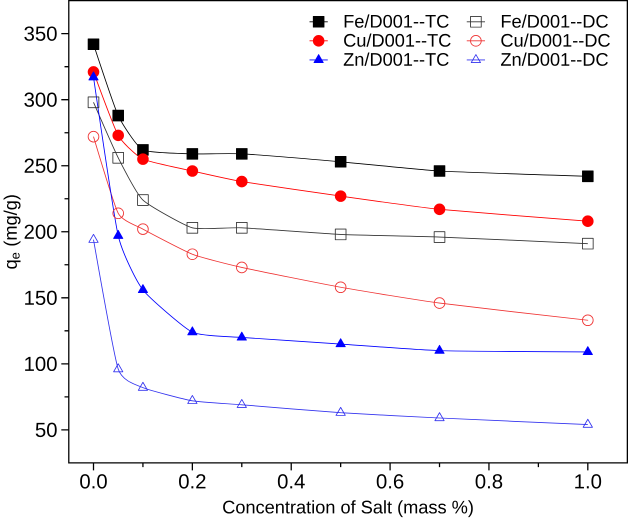 The width and height of the screenshot is (628, 521). Describe the element at coordinates (555, 21) in the screenshot. I see `legend-label: Fe/D001--DC` at that location.